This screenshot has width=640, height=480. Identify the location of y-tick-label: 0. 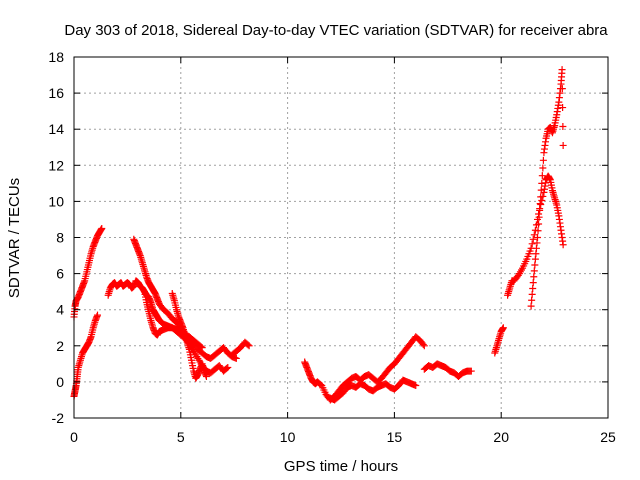
(60, 382).